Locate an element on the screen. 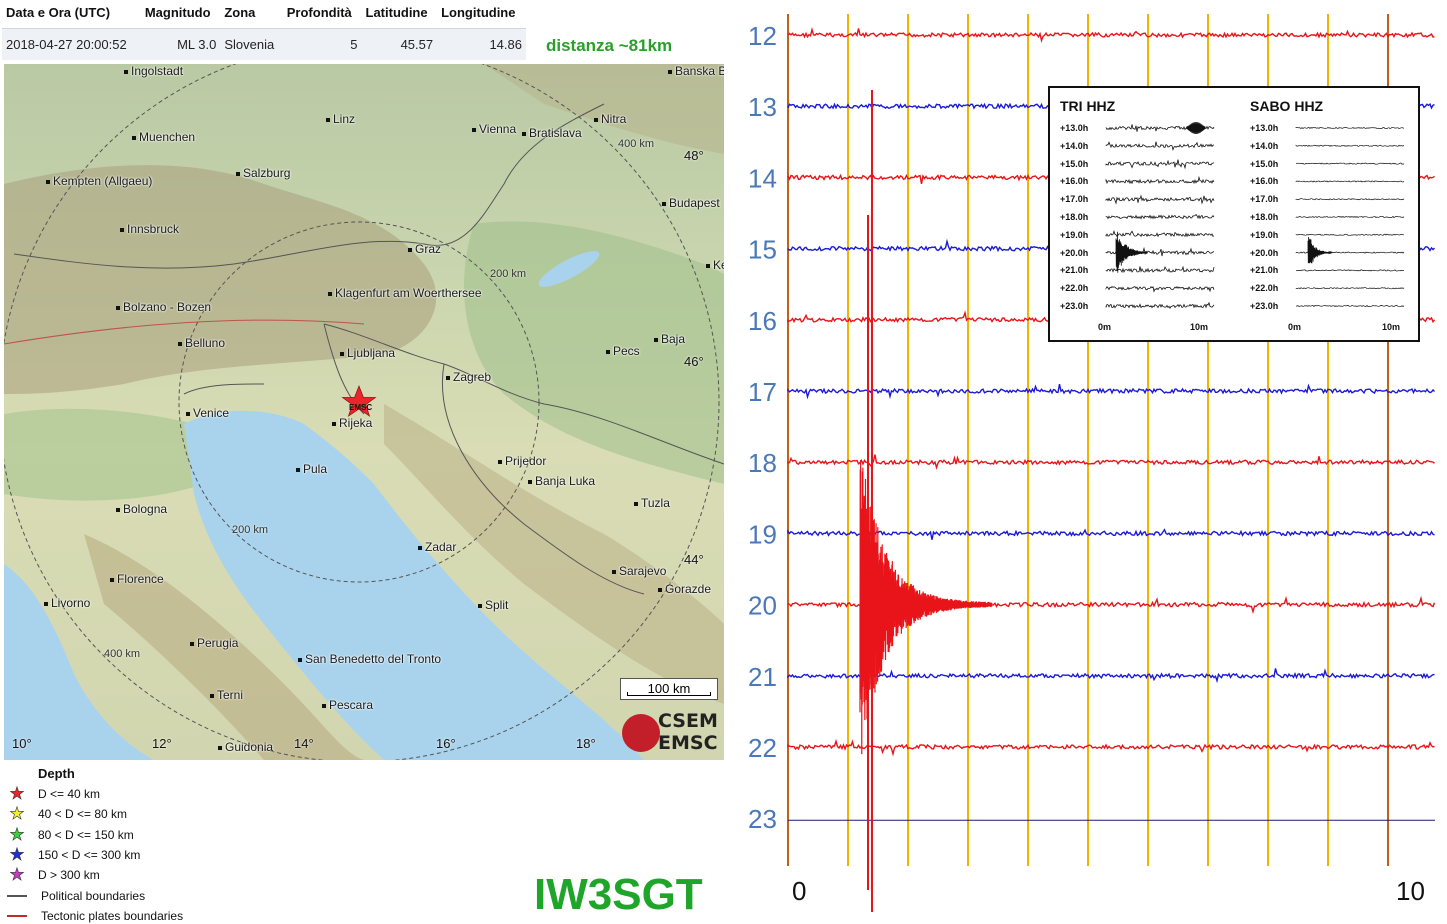 Image resolution: width=1447 pixels, height=924 pixels. cell-longitude: 14.86 is located at coordinates (481, 43).